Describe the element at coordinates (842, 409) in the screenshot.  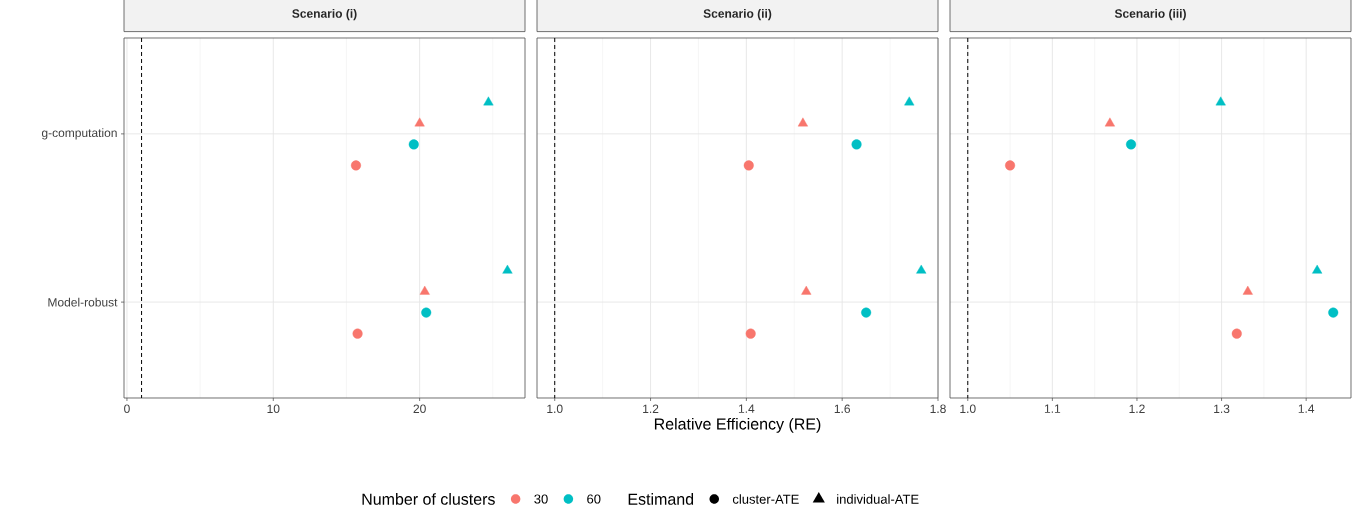
I see `x-tick-label: 1.6` at that location.